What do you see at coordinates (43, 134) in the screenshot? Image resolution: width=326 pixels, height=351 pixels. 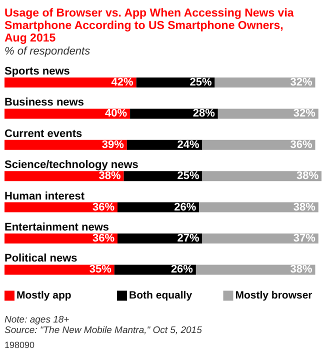 I see `y-tick-label: Current events` at bounding box center [43, 134].